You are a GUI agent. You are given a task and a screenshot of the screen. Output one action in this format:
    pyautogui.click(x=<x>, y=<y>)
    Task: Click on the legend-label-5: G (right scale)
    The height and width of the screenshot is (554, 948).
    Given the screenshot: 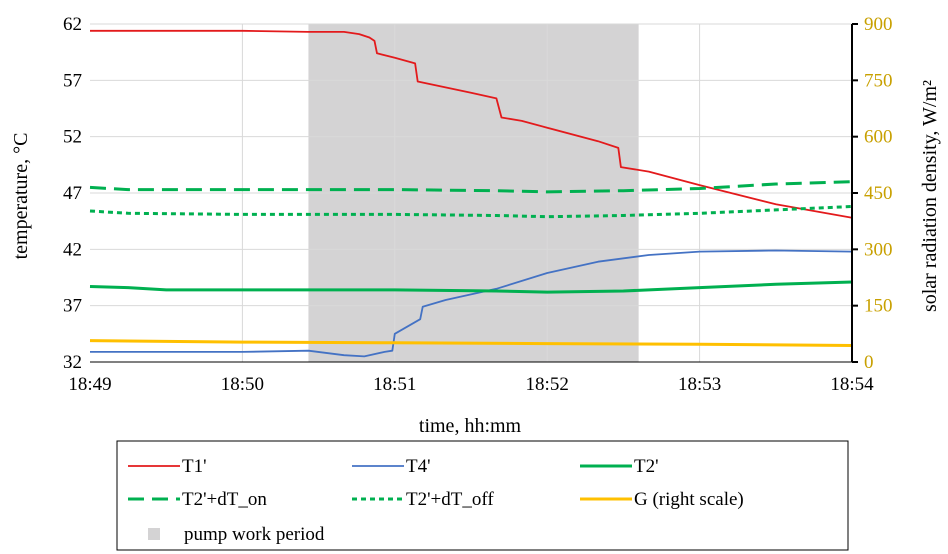 What is the action you would take?
    pyautogui.click(x=689, y=499)
    